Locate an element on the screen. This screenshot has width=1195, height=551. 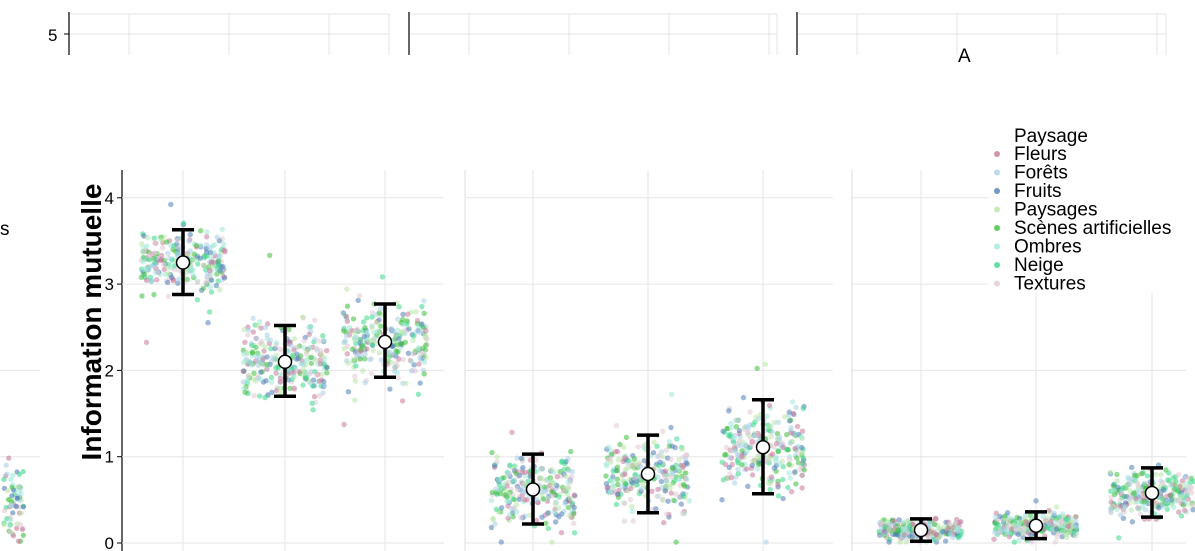
left-edge-fragment: s is located at coordinates (5, 229).